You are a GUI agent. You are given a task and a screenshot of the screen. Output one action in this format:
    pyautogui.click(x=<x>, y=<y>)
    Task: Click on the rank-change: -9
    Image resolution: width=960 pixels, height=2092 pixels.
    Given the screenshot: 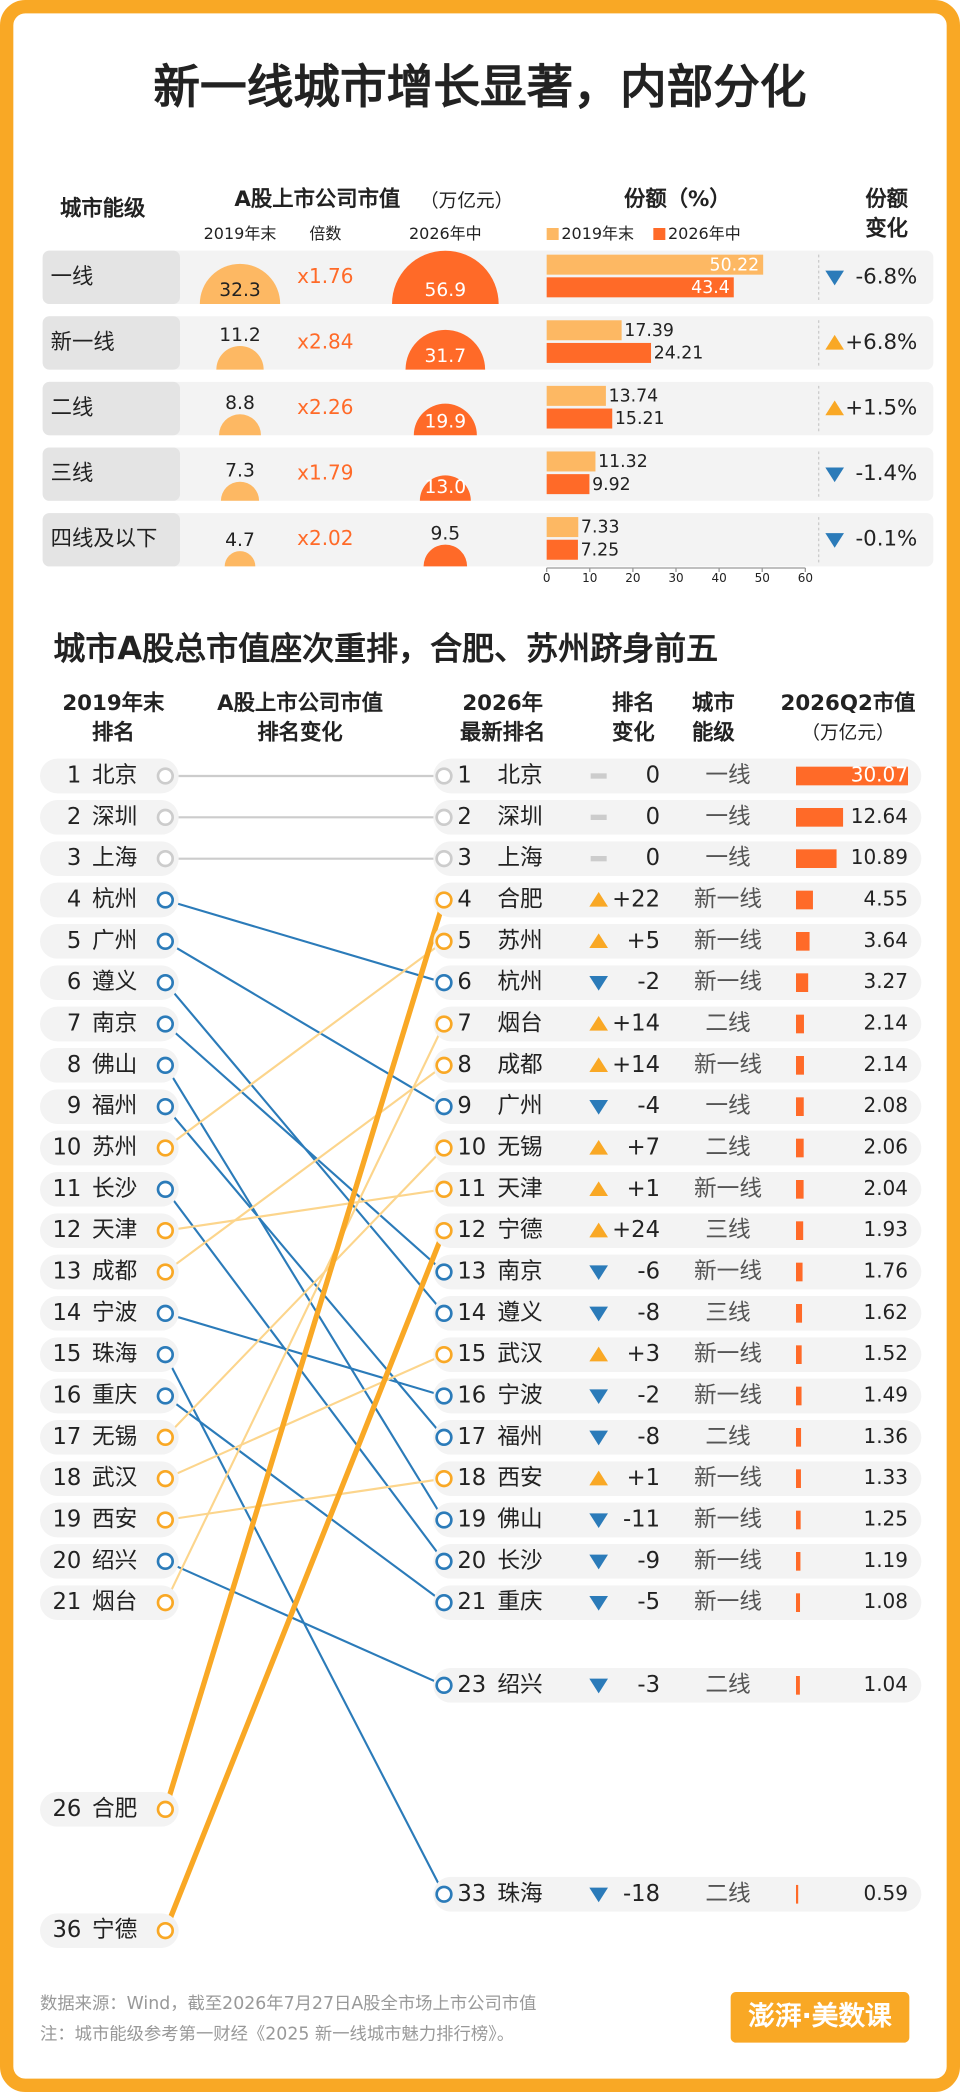 What is the action you would take?
    pyautogui.click(x=648, y=1561)
    